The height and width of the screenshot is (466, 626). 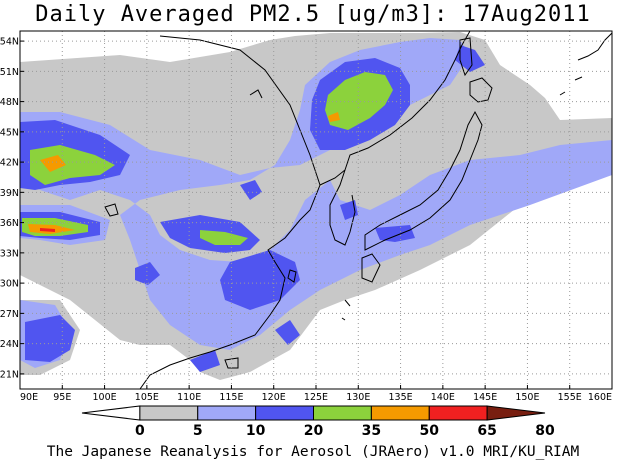 What do you see at coordinates (29, 397) in the screenshot?
I see `lon-tick-label: 90E` at bounding box center [29, 397].